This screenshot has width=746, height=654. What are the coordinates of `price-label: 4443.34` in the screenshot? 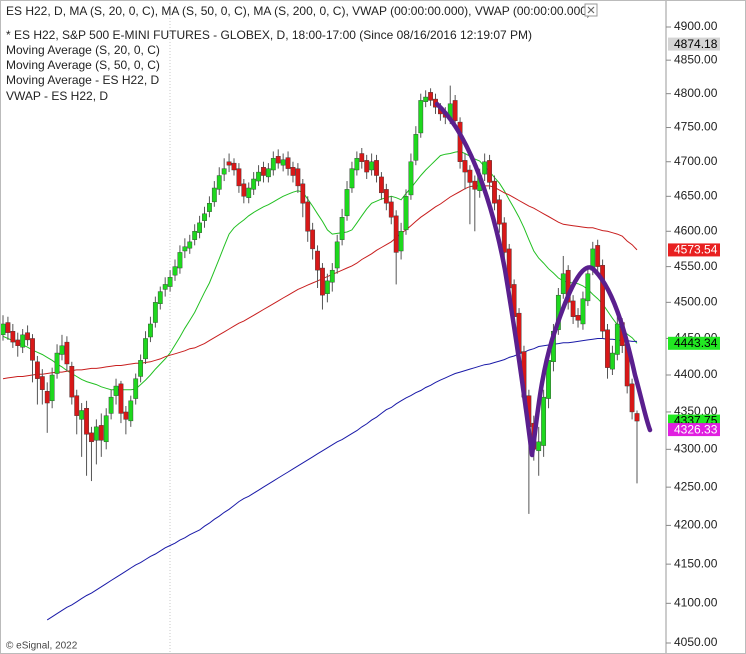 It's located at (696, 343).